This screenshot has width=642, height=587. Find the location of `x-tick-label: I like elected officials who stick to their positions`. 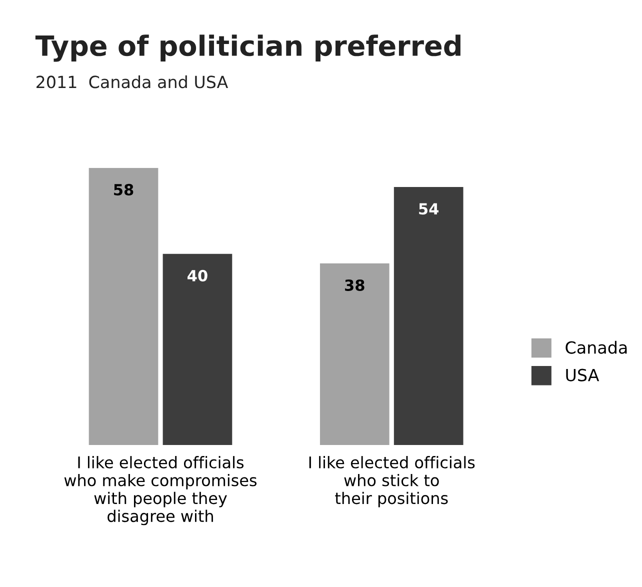

x-tick-label: I like elected officials who stick to their positions is located at coordinates (392, 482).